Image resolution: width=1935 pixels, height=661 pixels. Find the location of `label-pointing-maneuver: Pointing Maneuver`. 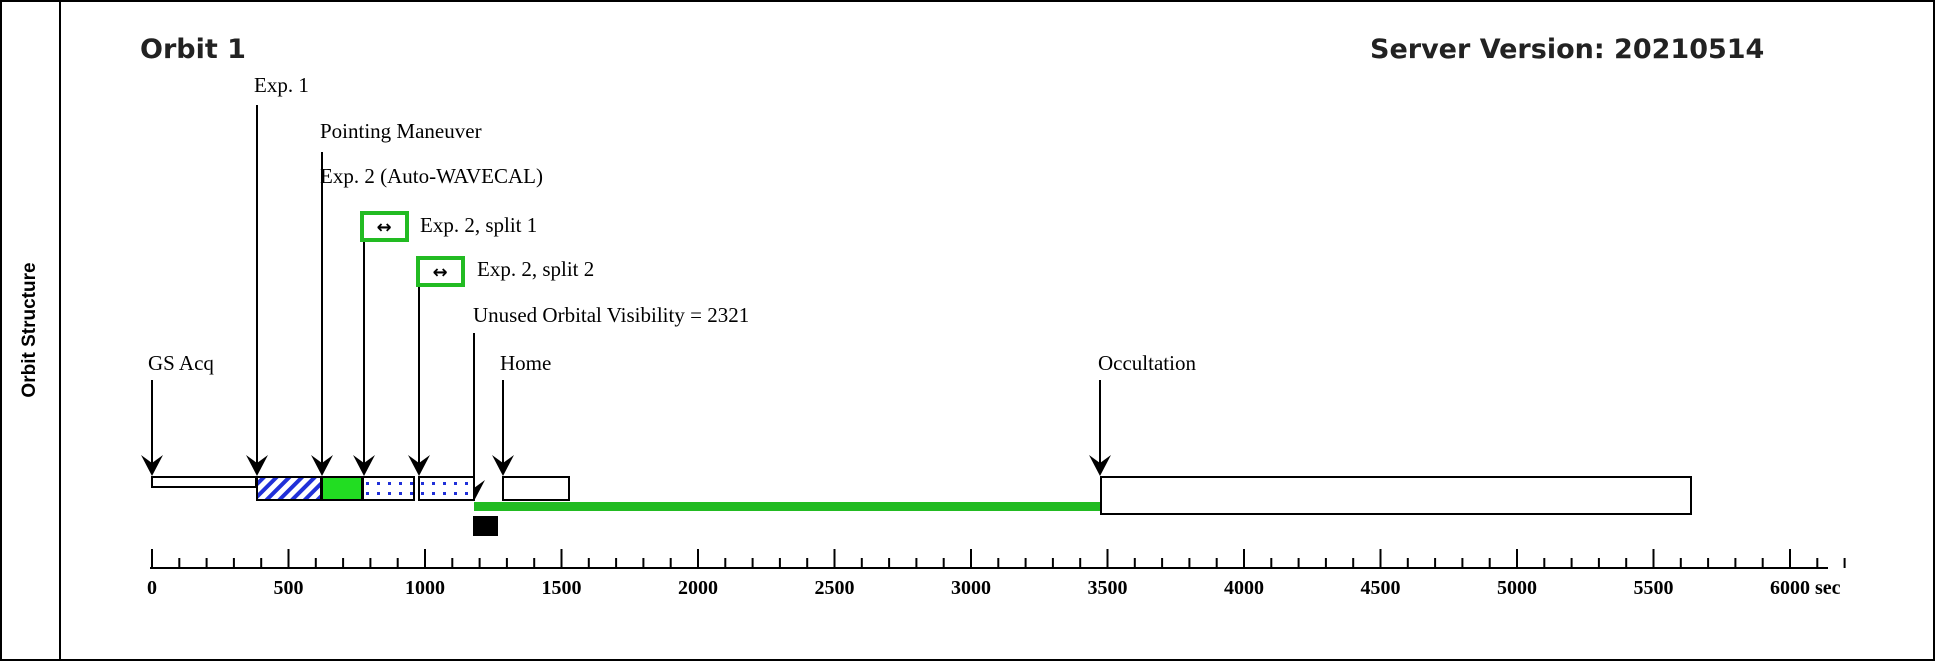

label-pointing-maneuver: Pointing Maneuver is located at coordinates (401, 131).